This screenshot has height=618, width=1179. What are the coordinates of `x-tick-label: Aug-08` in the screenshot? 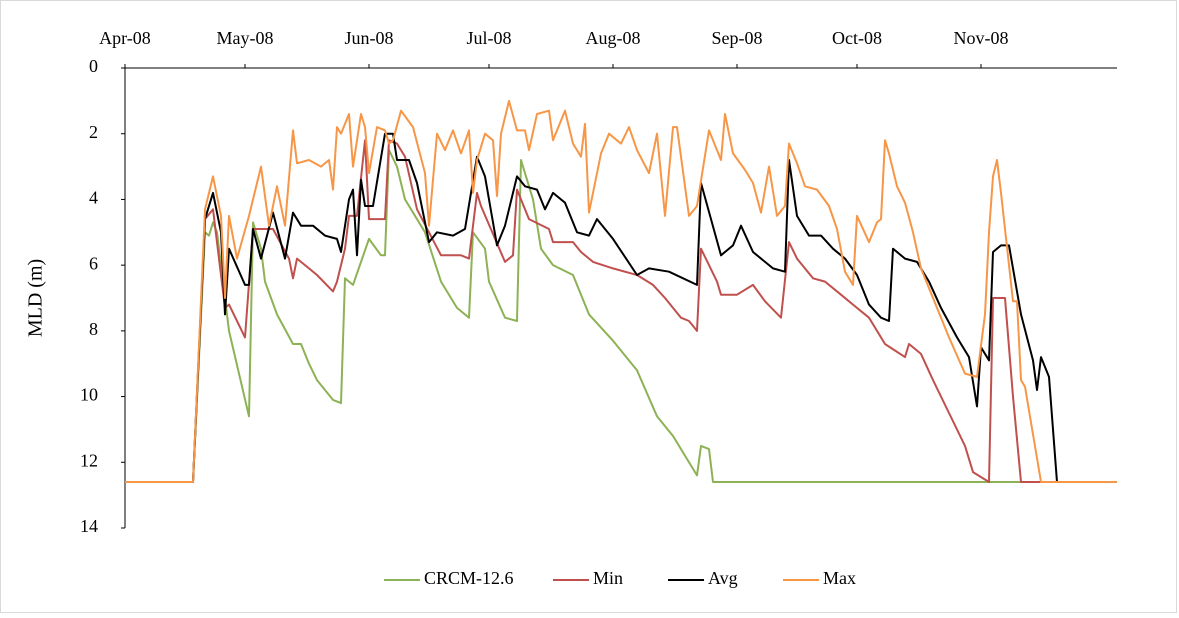 It's located at (613, 38).